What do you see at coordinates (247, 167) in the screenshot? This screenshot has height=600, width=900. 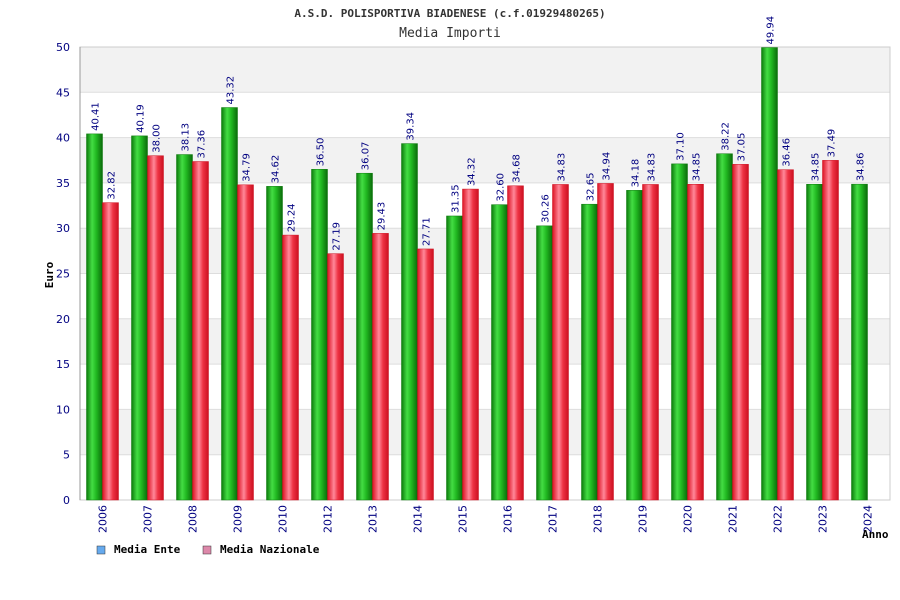 I see `data-label-media-nazionale-2009: 34.79` at bounding box center [247, 167].